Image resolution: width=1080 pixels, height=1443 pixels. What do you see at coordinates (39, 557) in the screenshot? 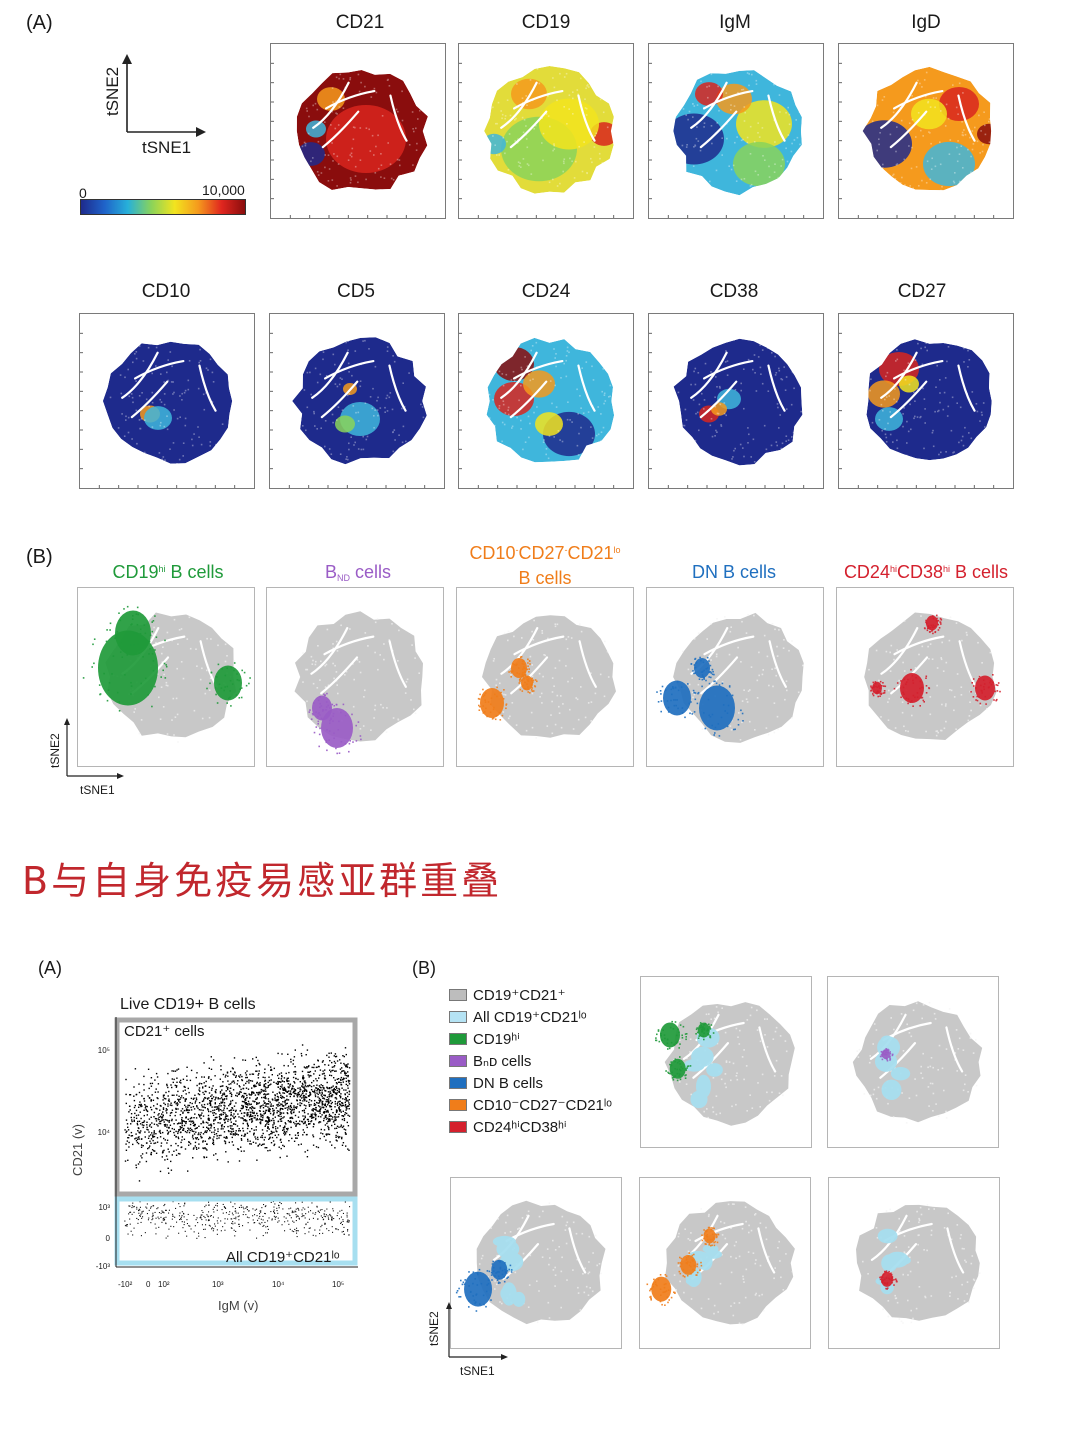
I see `figure1-panel-b-label: (B)` at bounding box center [39, 557].